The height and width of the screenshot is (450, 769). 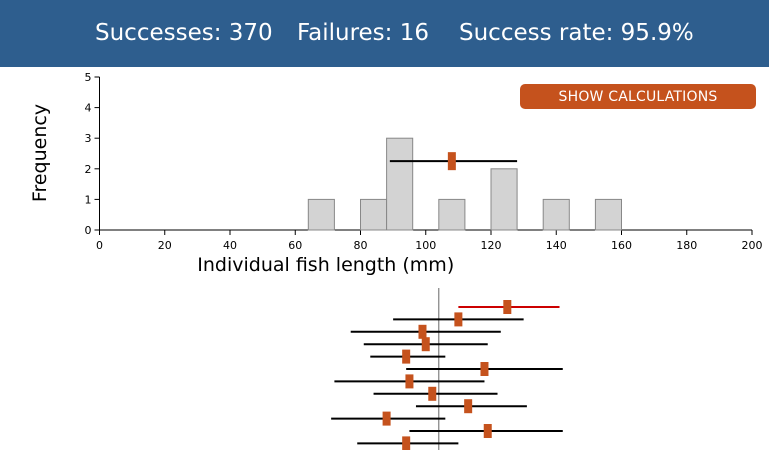 What do you see at coordinates (88, 169) in the screenshot?
I see `y-tick-label: 2` at bounding box center [88, 169].